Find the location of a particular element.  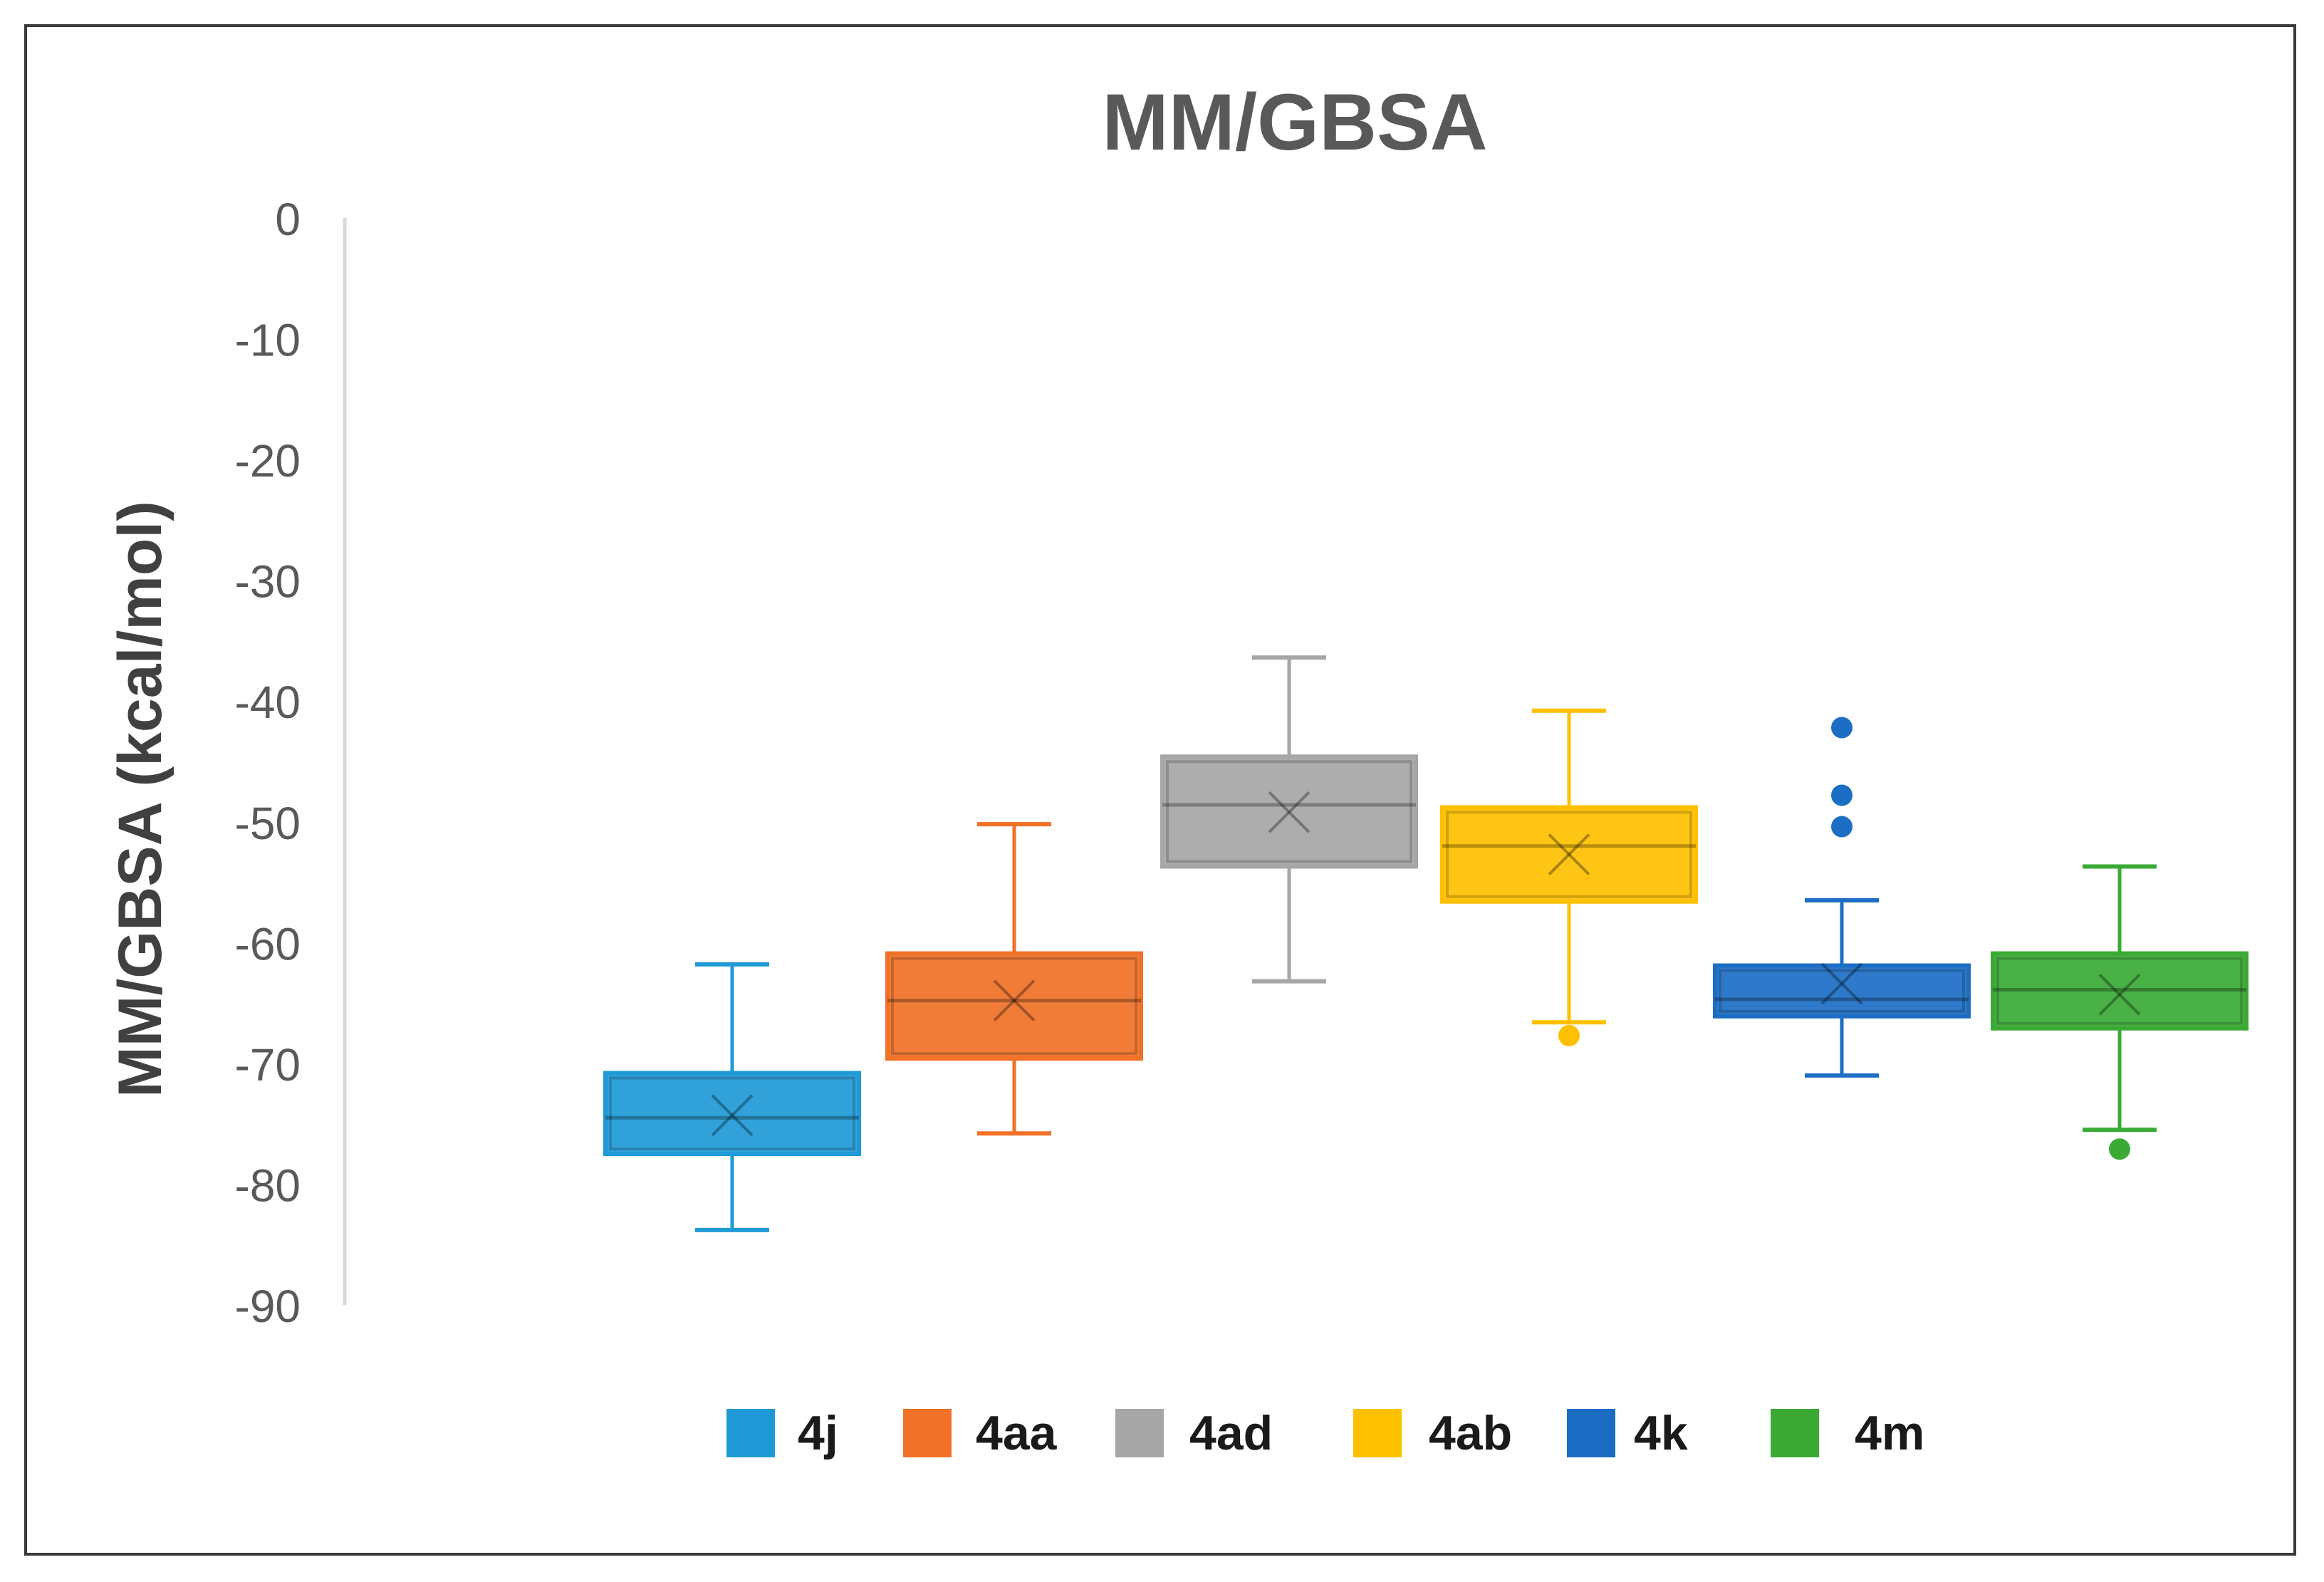

y-tick-label: -90 is located at coordinates (268, 1307).